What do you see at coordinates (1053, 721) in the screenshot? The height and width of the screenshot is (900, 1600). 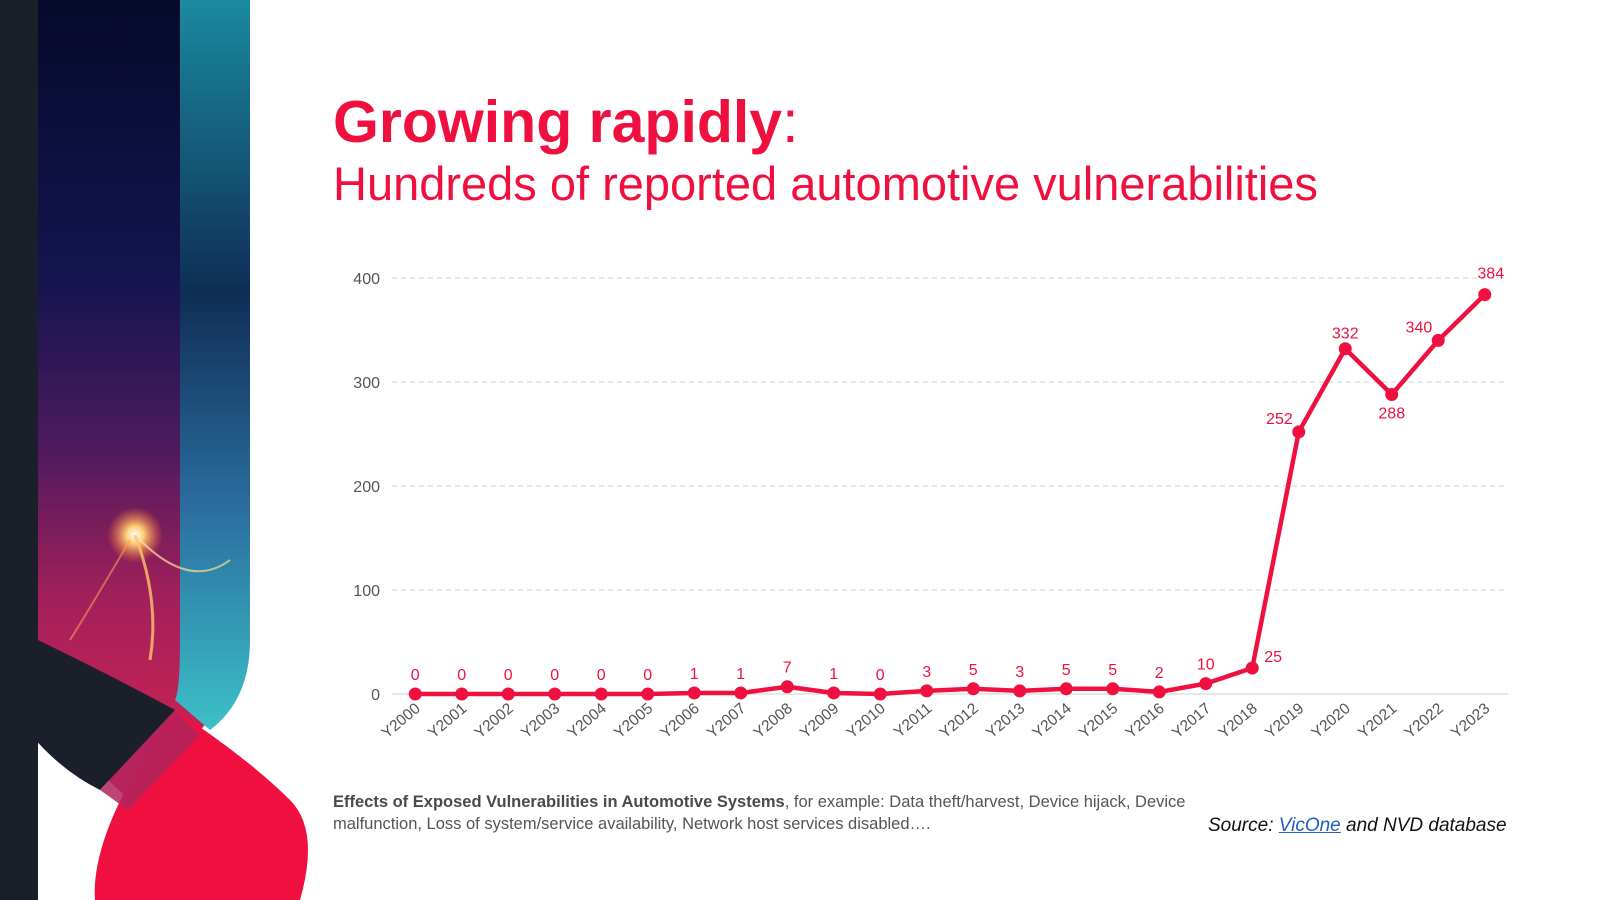 I see `x-tick-label: Y2014` at bounding box center [1053, 721].